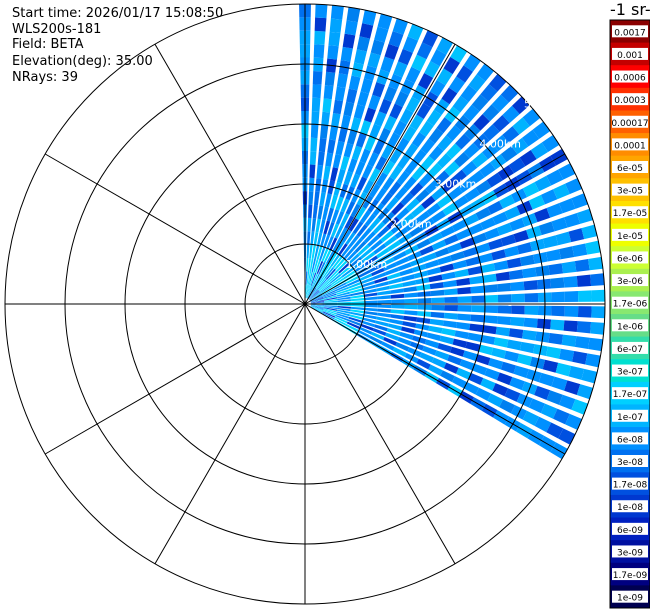 The width and height of the screenshot is (650, 610). What do you see at coordinates (630, 237) in the screenshot?
I see `colorbar-label: 1e-05` at bounding box center [630, 237].